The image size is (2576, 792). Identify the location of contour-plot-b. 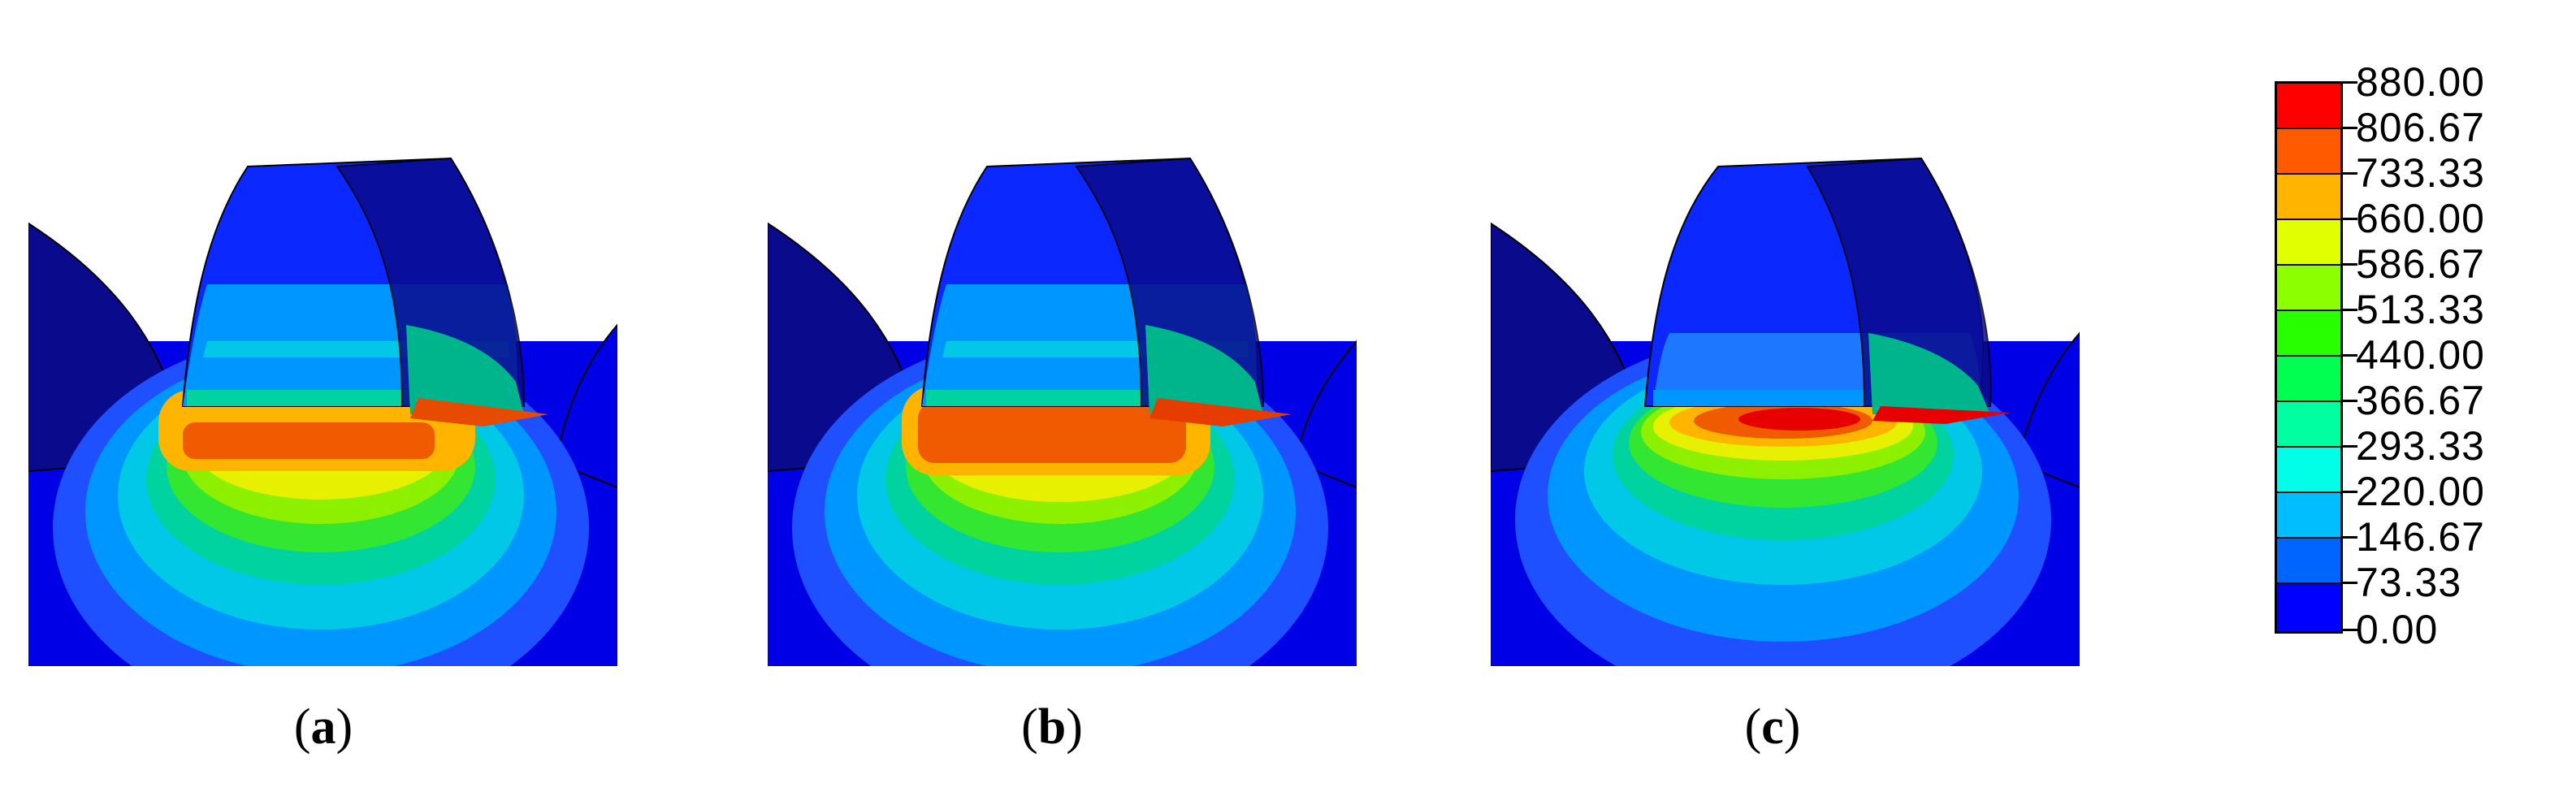
(1062, 411).